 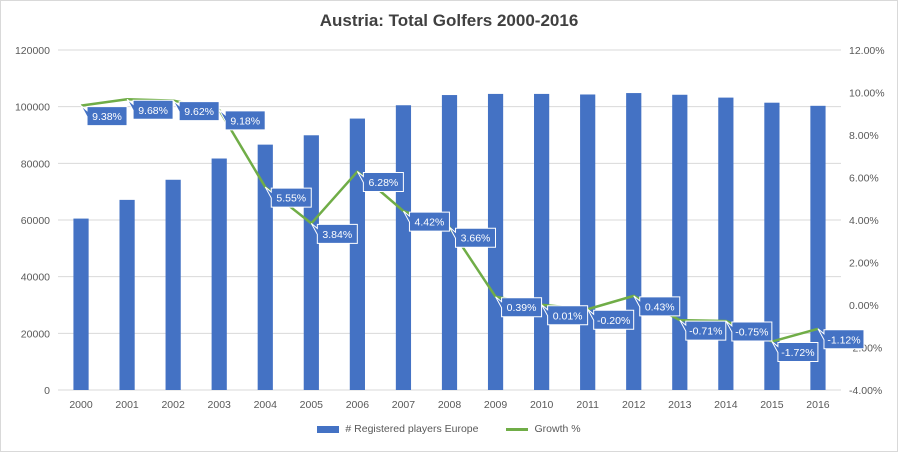 What do you see at coordinates (864, 306) in the screenshot?
I see `y-right-tick-label: 0.00%` at bounding box center [864, 306].